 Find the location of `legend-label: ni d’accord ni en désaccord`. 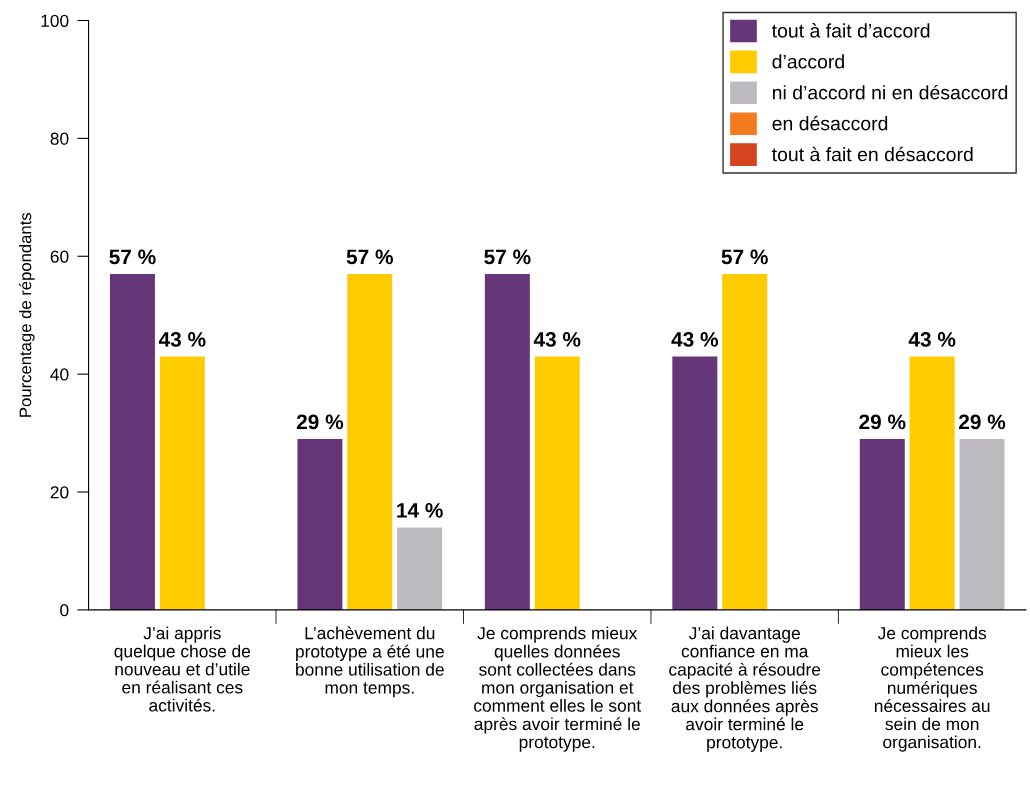

legend-label: ni d’accord ni en désaccord is located at coordinates (890, 92).